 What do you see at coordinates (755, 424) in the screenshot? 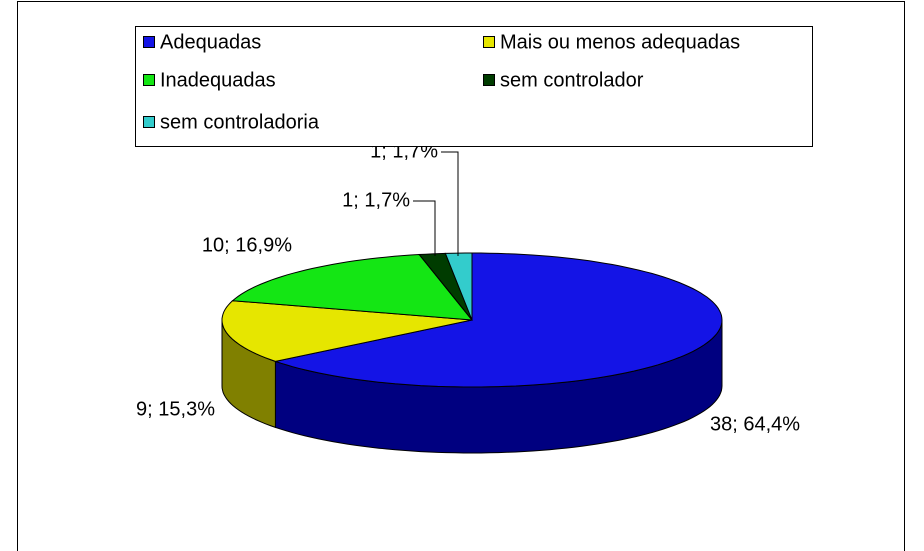
I see `data-label: 38; 64,4%` at bounding box center [755, 424].